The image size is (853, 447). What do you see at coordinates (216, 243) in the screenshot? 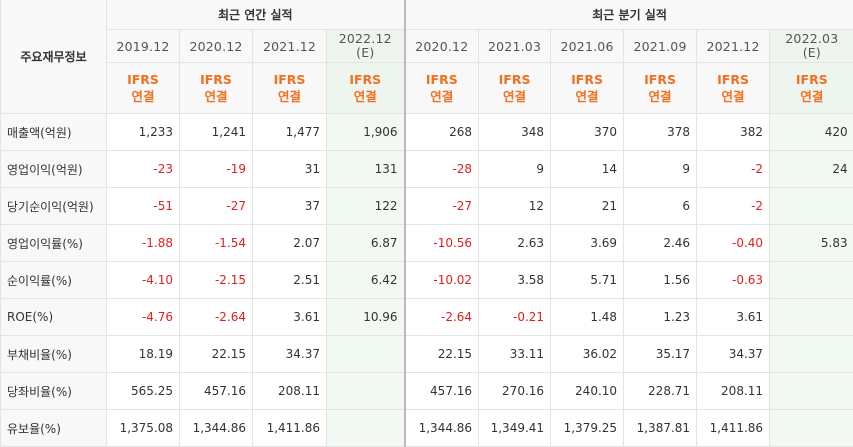
I see `annual-value: -1.54` at bounding box center [216, 243].